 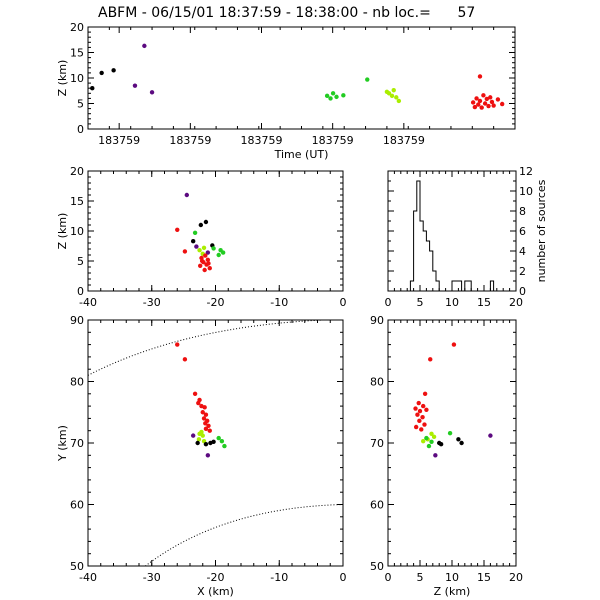 I want to click on y-tick-label: 70, so click(x=77, y=443).